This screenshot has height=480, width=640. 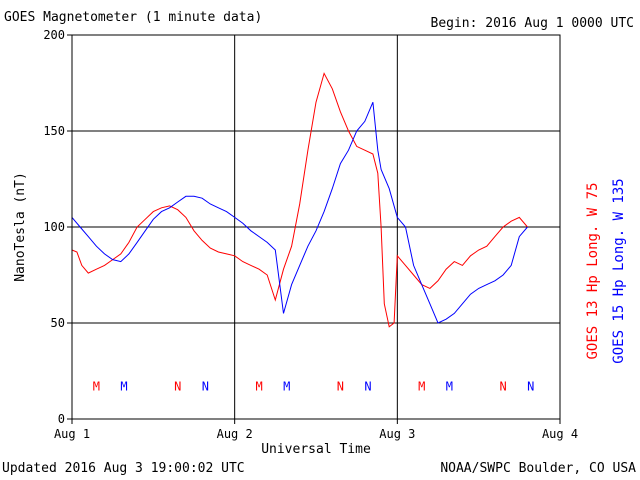 I want to click on marker-m-8: M, so click(x=421, y=386).